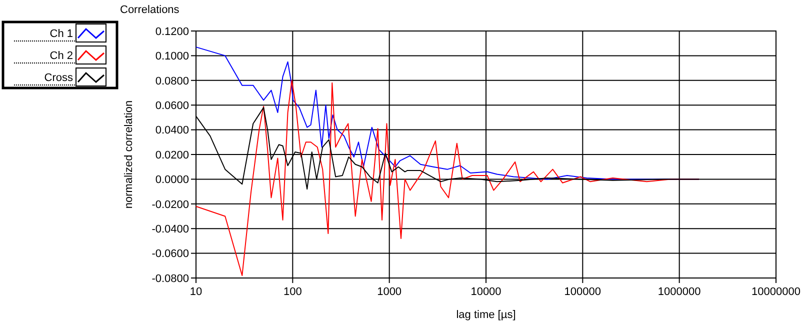 The width and height of the screenshot is (801, 321). Describe the element at coordinates (172, 155) in the screenshot. I see `y-tick-label: 0.0200` at that location.